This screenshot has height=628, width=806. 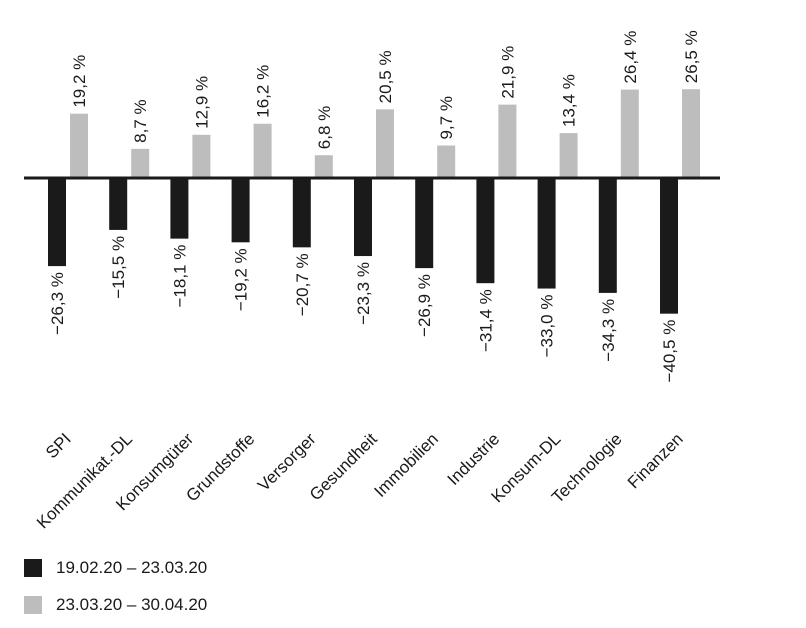 I want to click on data-label-period-1-kommunikat-dl: −15,5 %, so click(x=118, y=267).